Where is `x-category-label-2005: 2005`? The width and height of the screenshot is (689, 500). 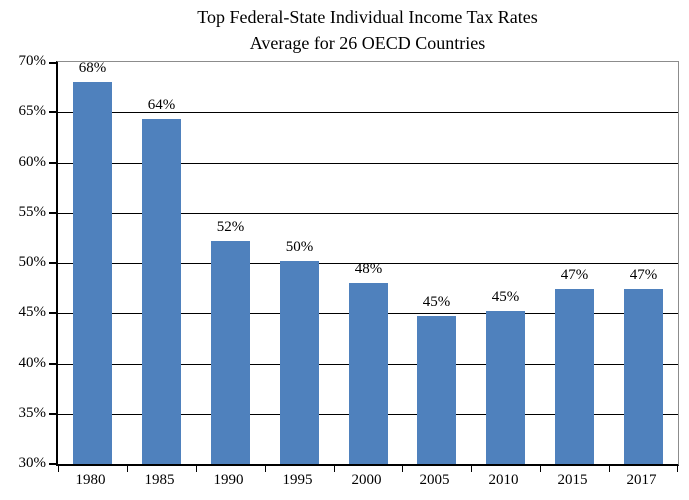 x-category-label-2005: 2005 is located at coordinates (434, 480).